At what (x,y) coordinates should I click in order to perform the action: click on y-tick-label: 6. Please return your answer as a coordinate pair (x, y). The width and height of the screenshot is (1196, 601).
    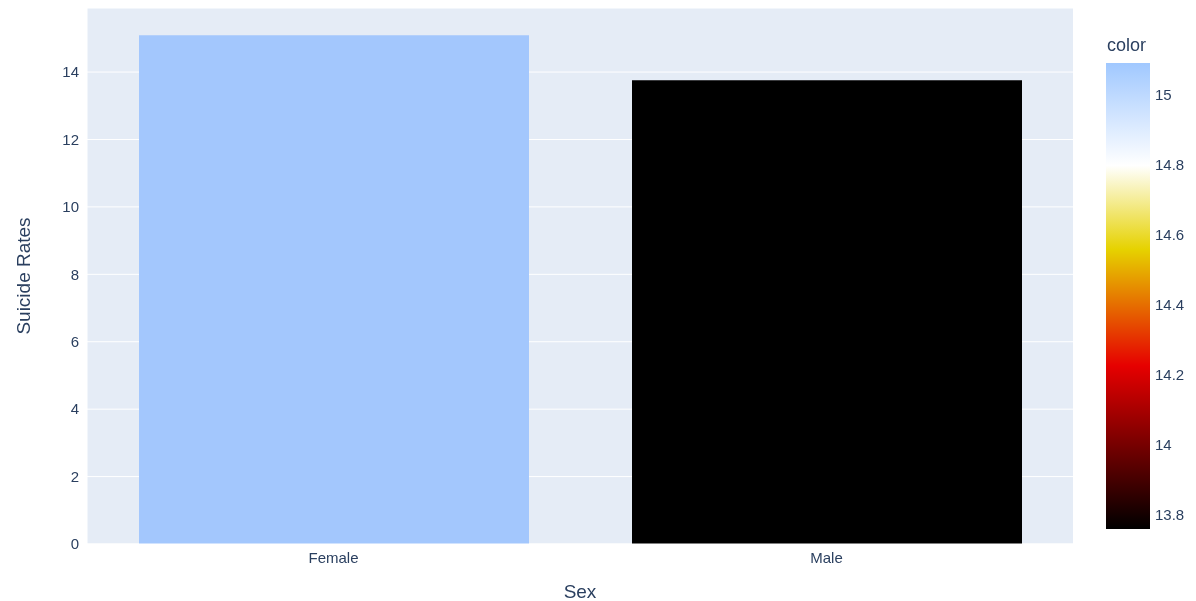
    Looking at the image, I should click on (74, 342).